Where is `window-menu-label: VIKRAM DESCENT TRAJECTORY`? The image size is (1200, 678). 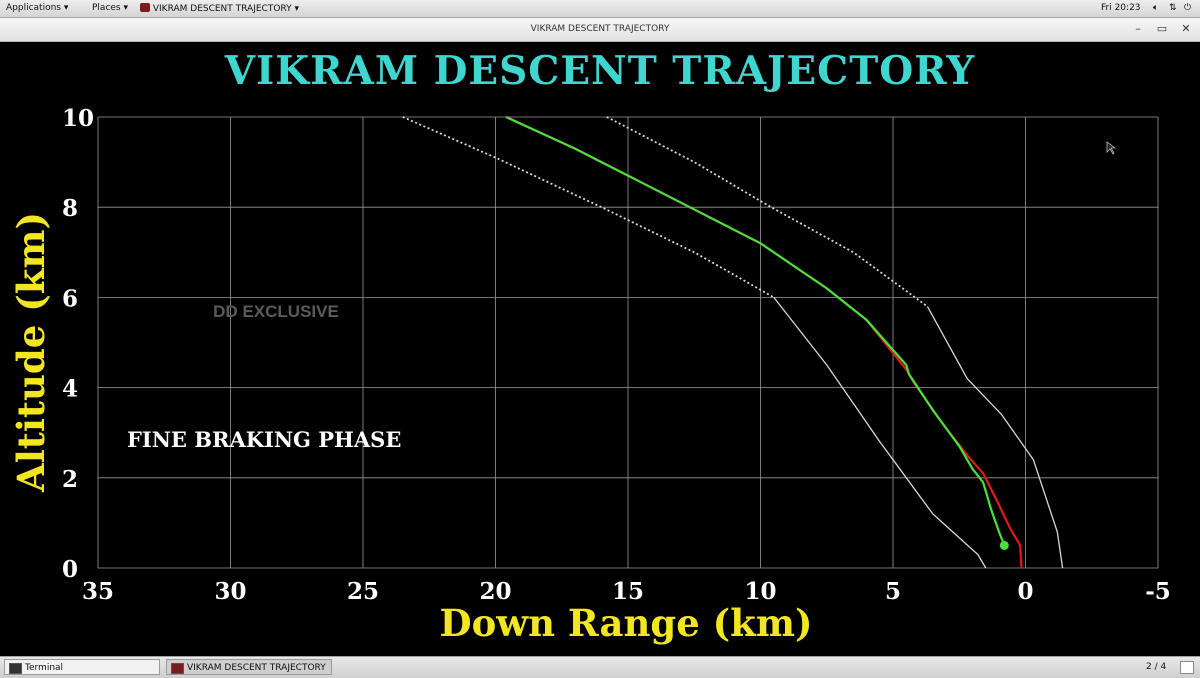
window-menu-label: VIKRAM DESCENT TRAJECTORY is located at coordinates (222, 9).